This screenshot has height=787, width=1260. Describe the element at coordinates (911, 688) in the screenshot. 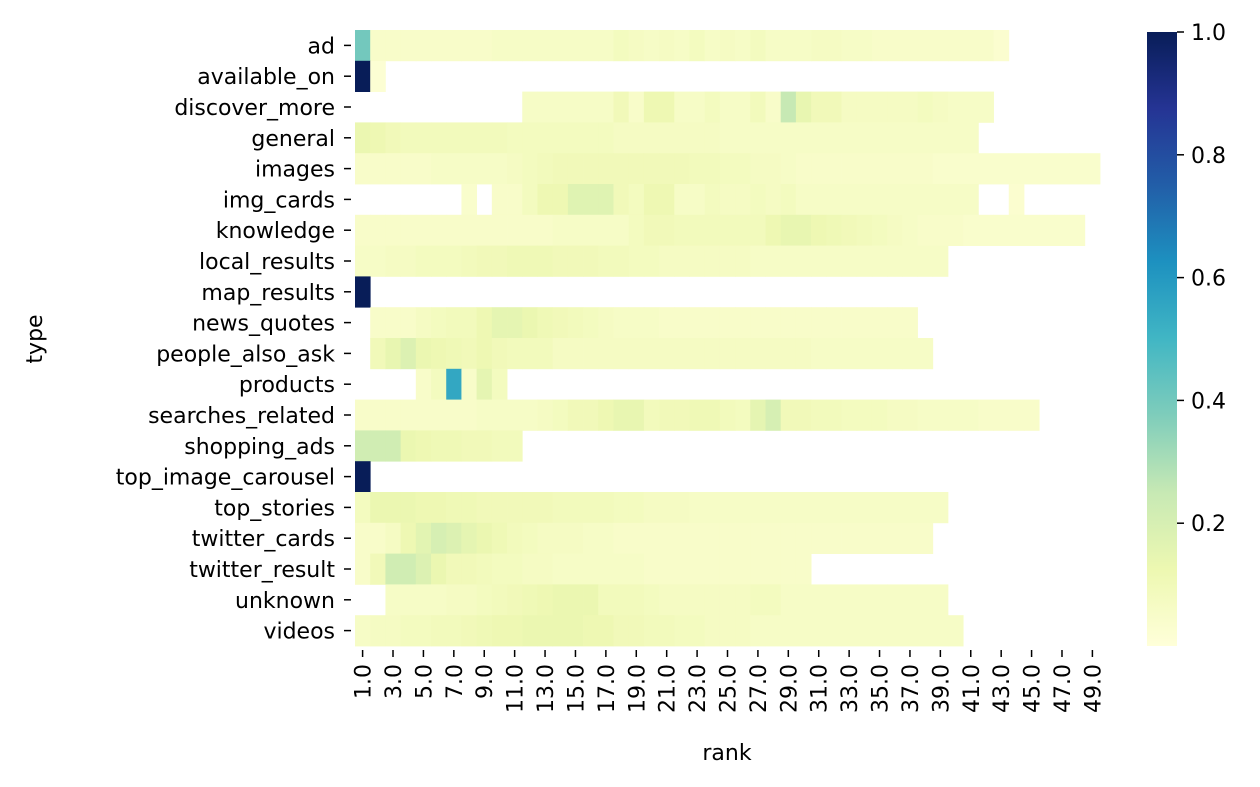

I see `x-tick-label: 37.0` at that location.